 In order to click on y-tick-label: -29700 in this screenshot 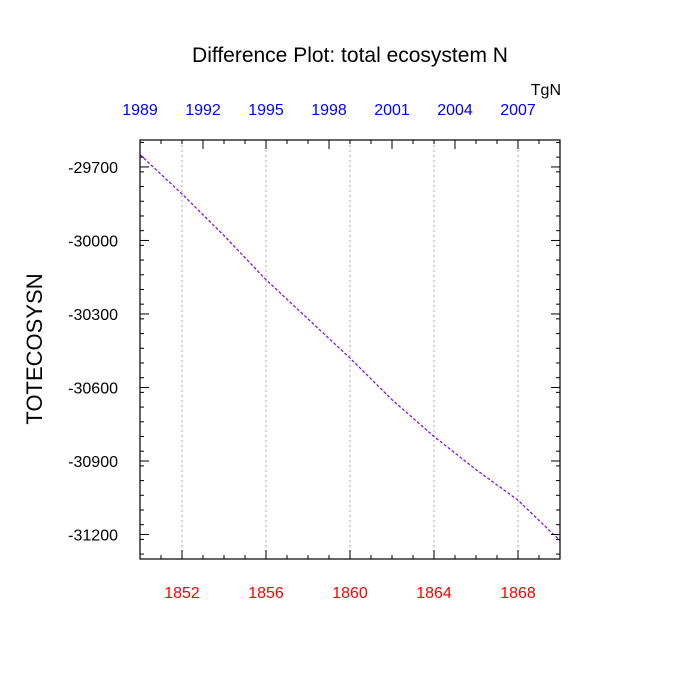, I will do `click(93, 168)`.